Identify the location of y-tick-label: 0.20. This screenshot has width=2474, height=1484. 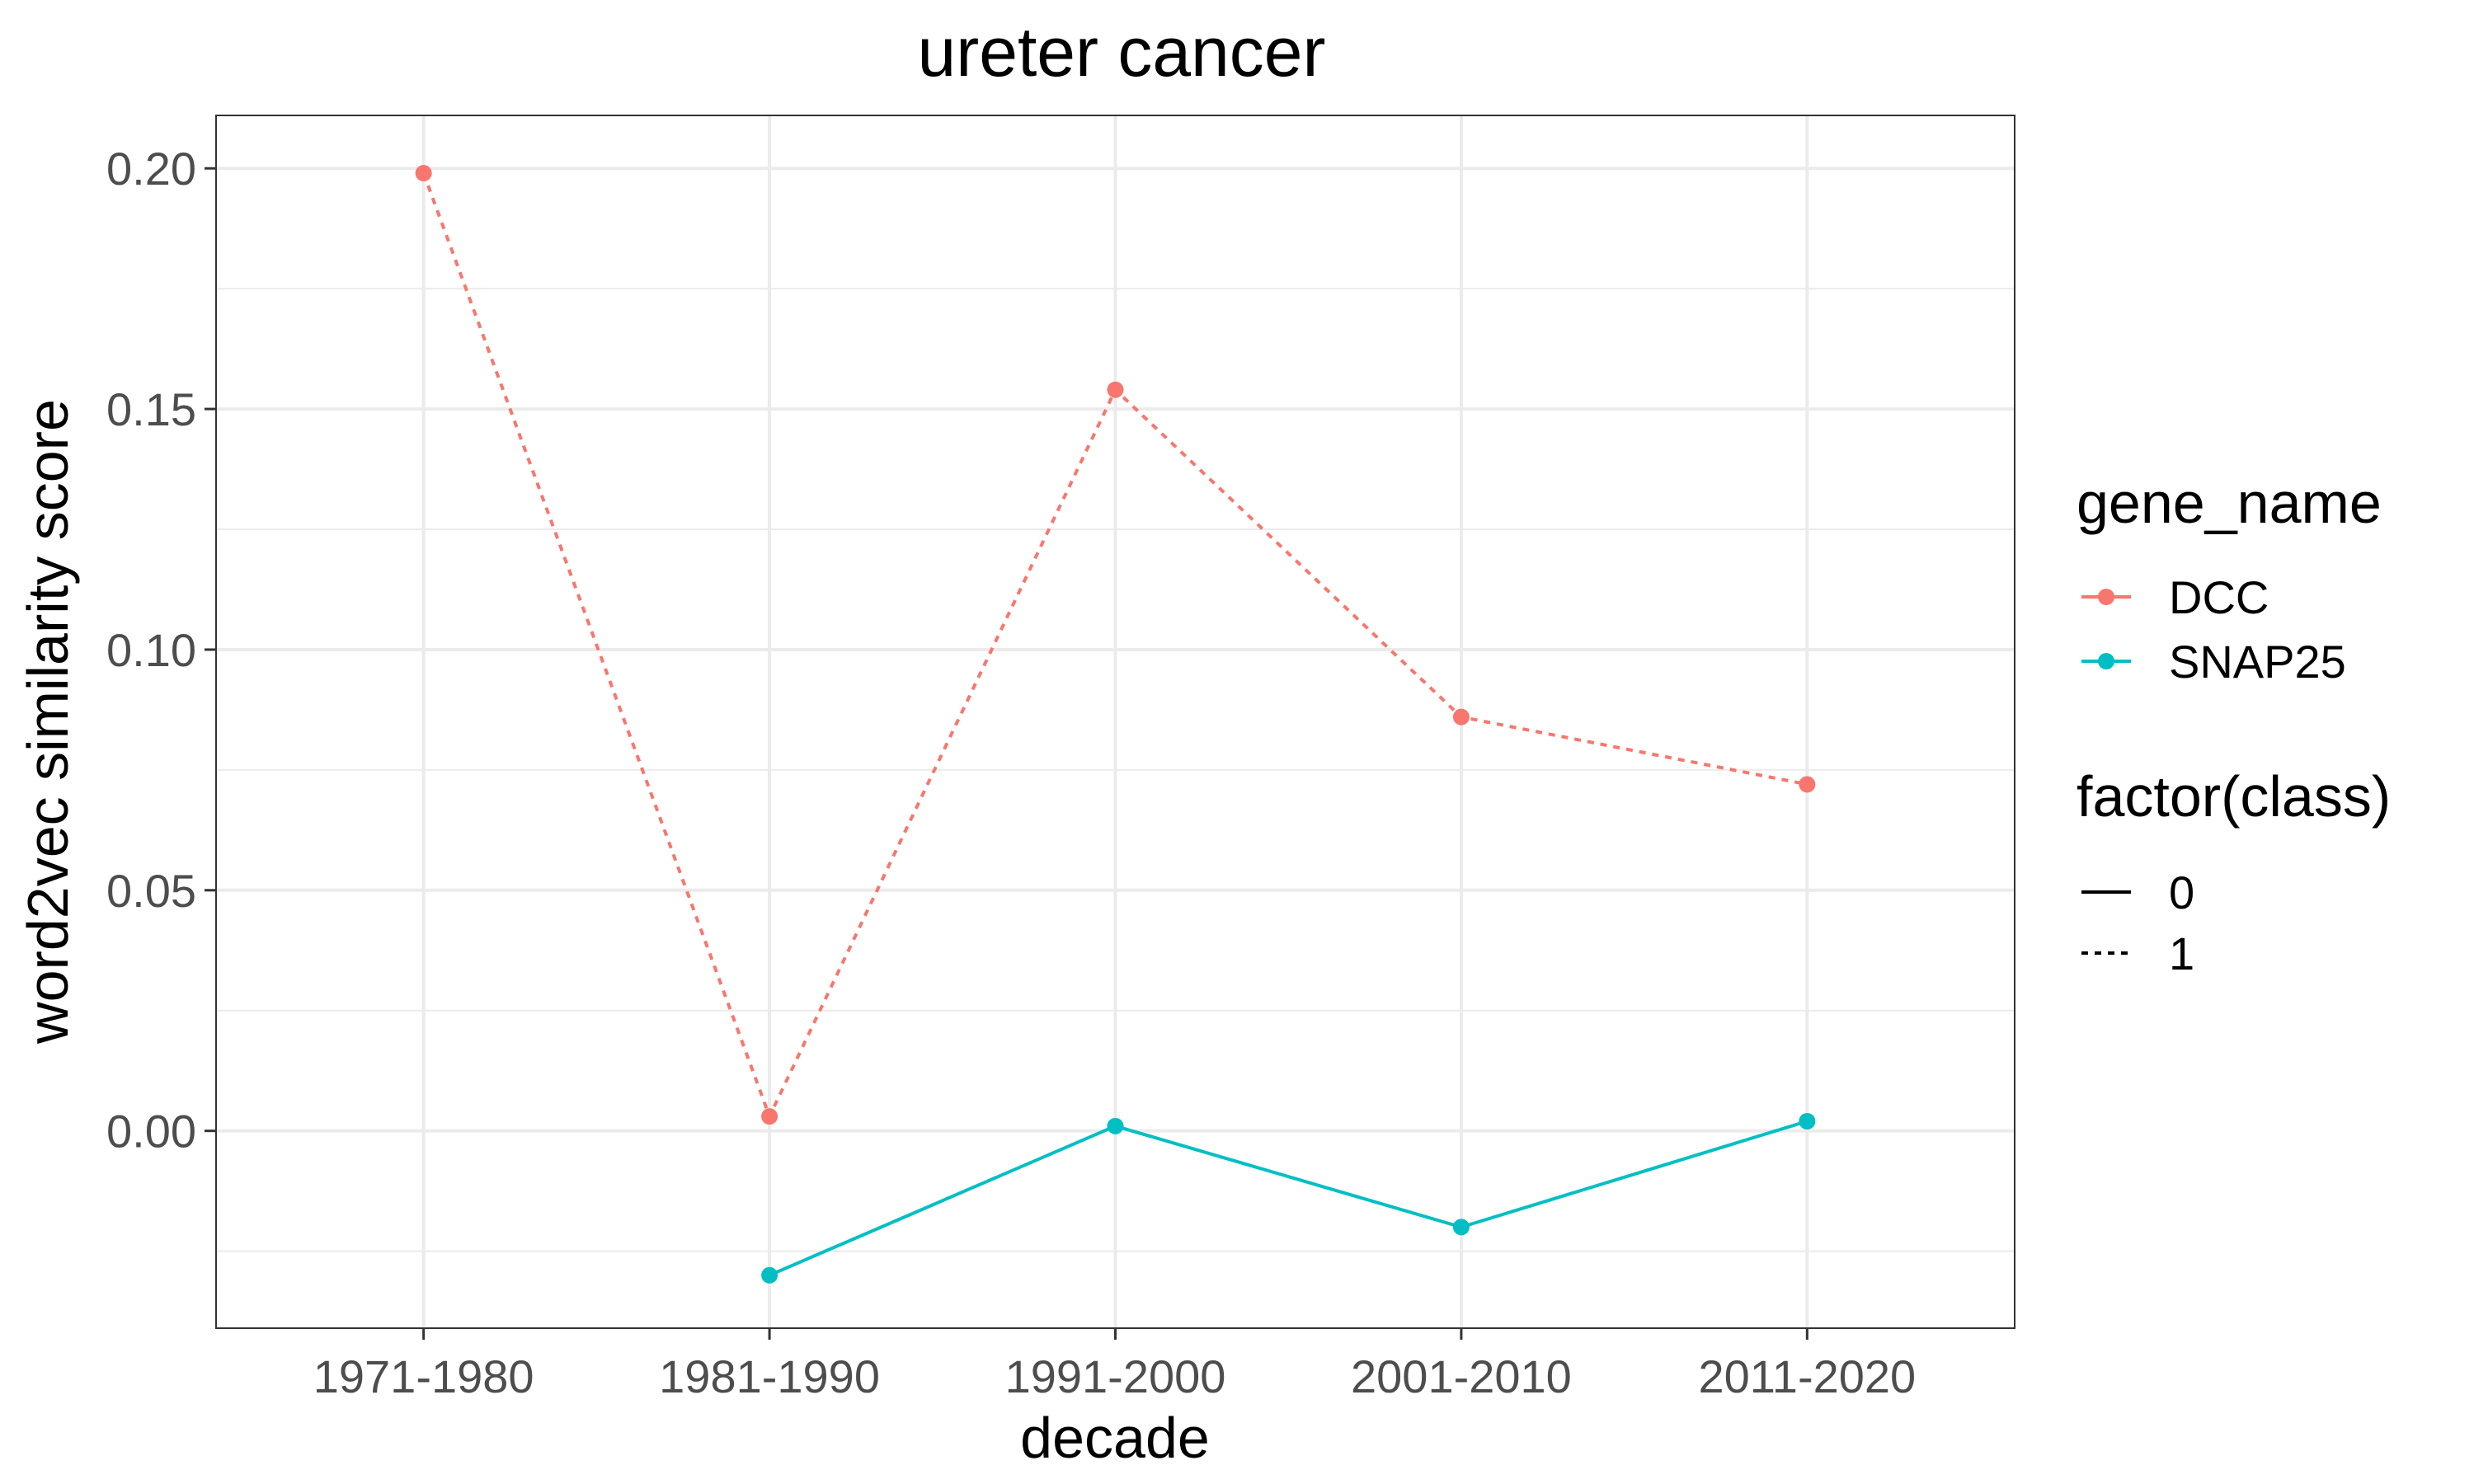
(151, 169).